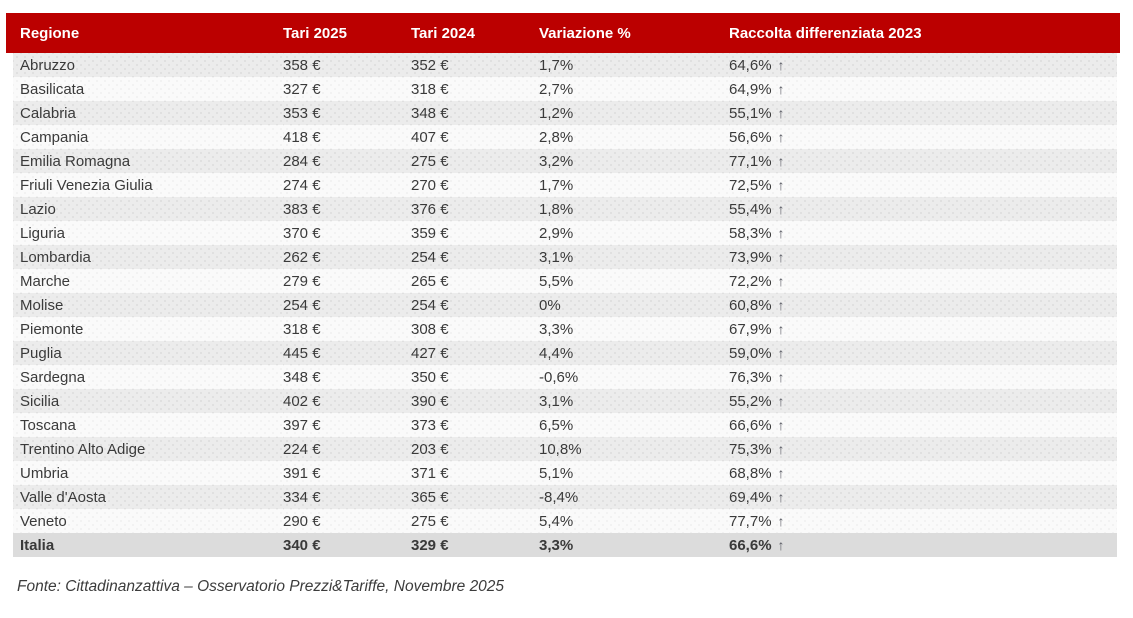 The width and height of the screenshot is (1133, 618). Describe the element at coordinates (475, 33) in the screenshot. I see `column-header: Tari 2024` at that location.